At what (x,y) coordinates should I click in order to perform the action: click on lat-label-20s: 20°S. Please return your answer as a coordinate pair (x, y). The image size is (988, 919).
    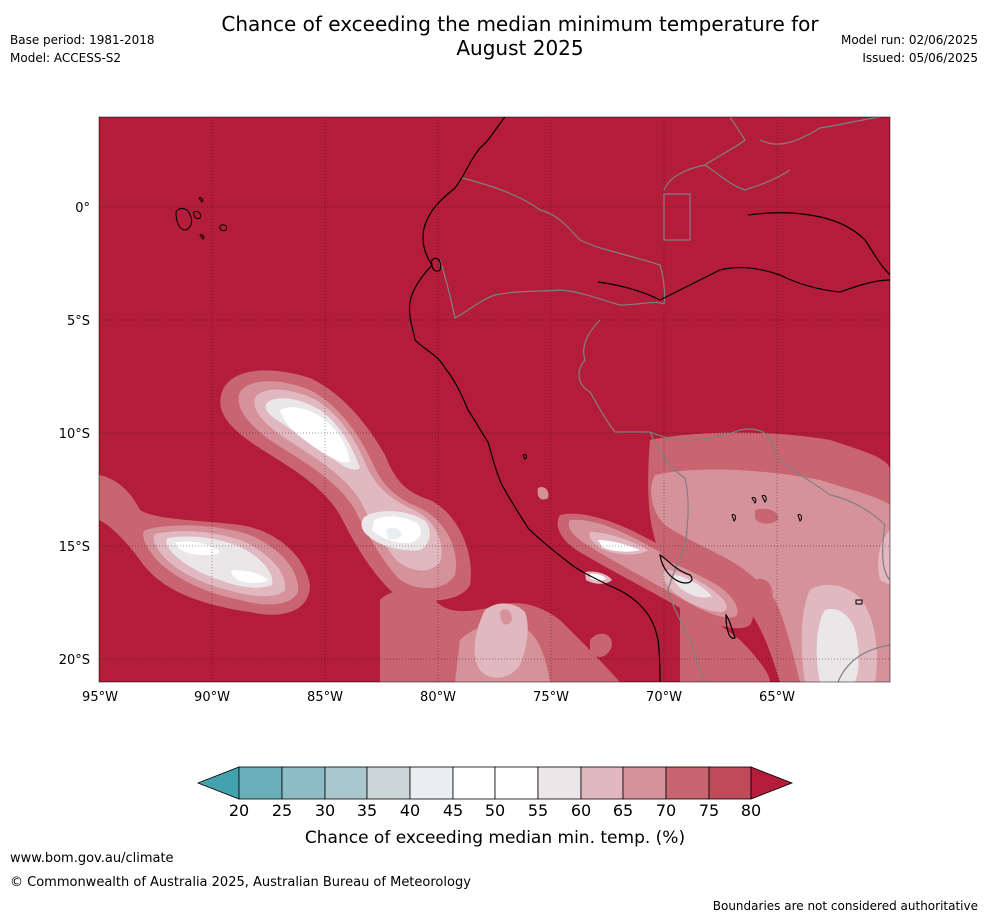
    Looking at the image, I should click on (74, 660).